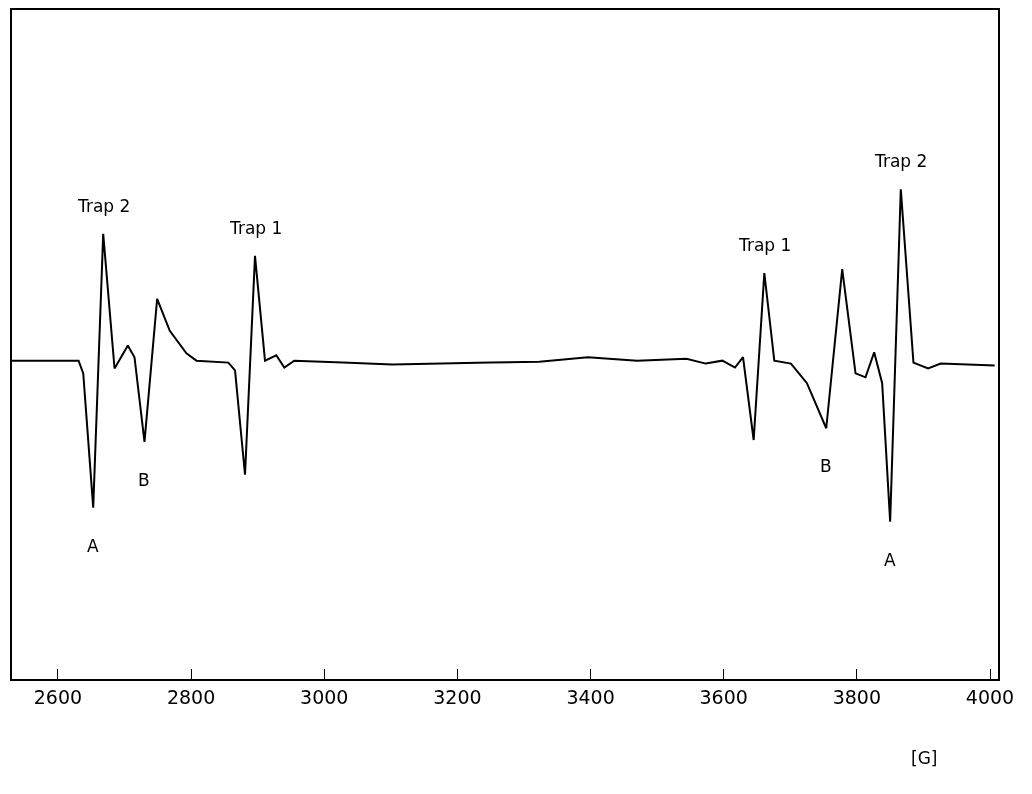 Image resolution: width=1032 pixels, height=794 pixels. Describe the element at coordinates (723, 696) in the screenshot. I see `x-tick-label: 3600` at that location.